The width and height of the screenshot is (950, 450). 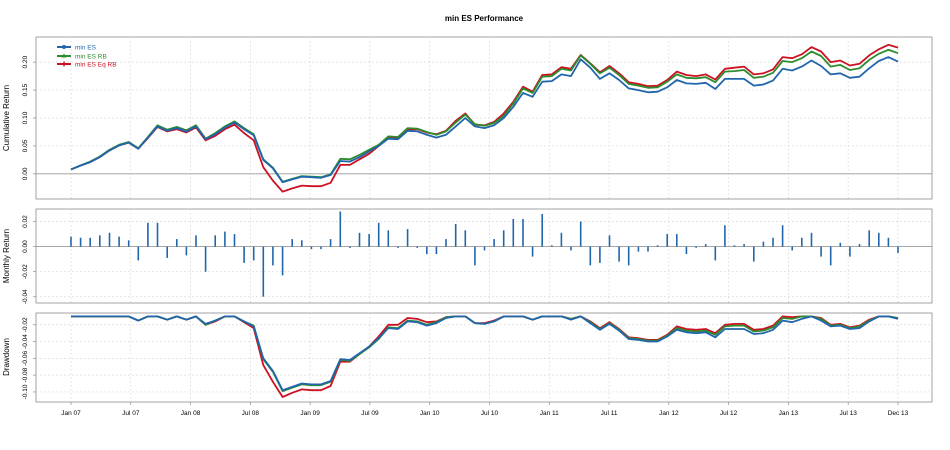 I want to click on legend-item-min-es-rb: min ES RB, so click(x=82, y=57).